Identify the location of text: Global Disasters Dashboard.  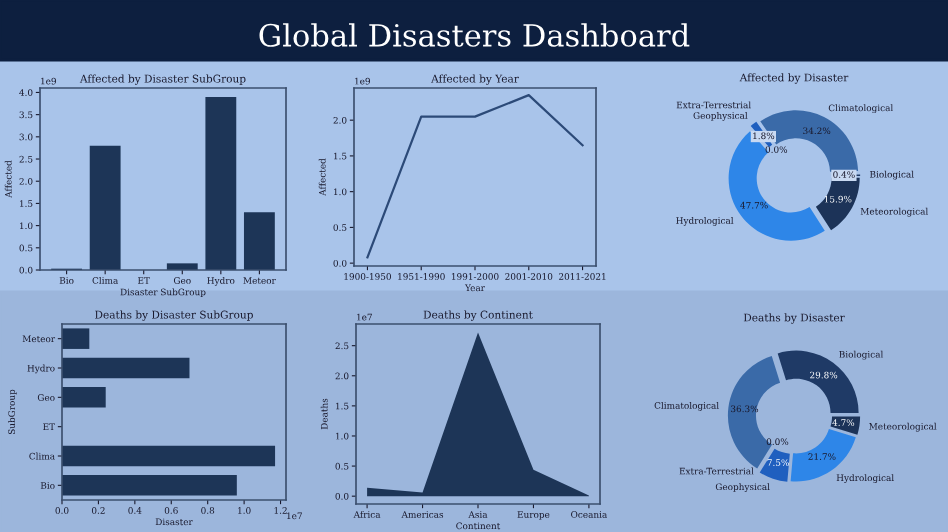
(474, 35).